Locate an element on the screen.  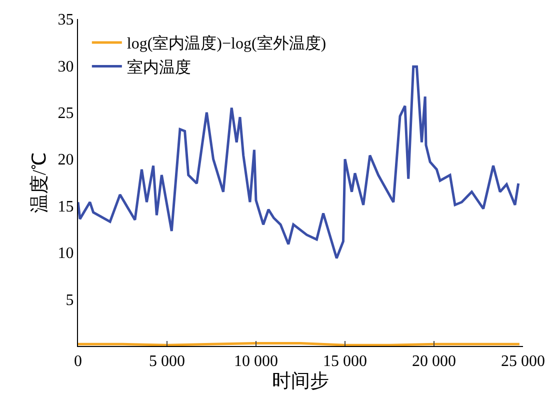
x-tick-label: 20 000 is located at coordinates (434, 361).